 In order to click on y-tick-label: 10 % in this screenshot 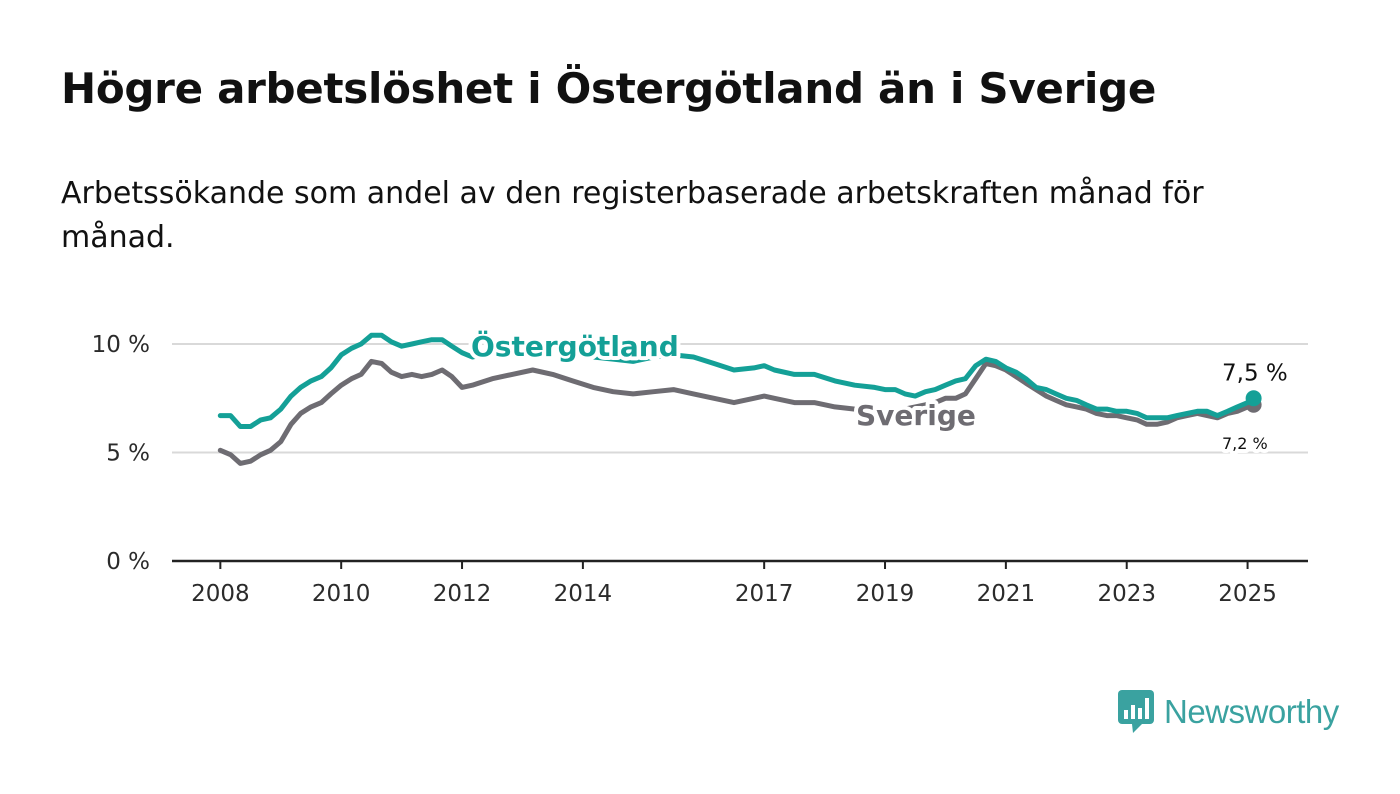, I will do `click(121, 345)`.